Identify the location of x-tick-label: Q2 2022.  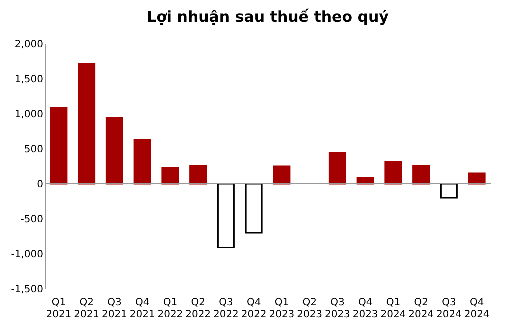
(199, 309).